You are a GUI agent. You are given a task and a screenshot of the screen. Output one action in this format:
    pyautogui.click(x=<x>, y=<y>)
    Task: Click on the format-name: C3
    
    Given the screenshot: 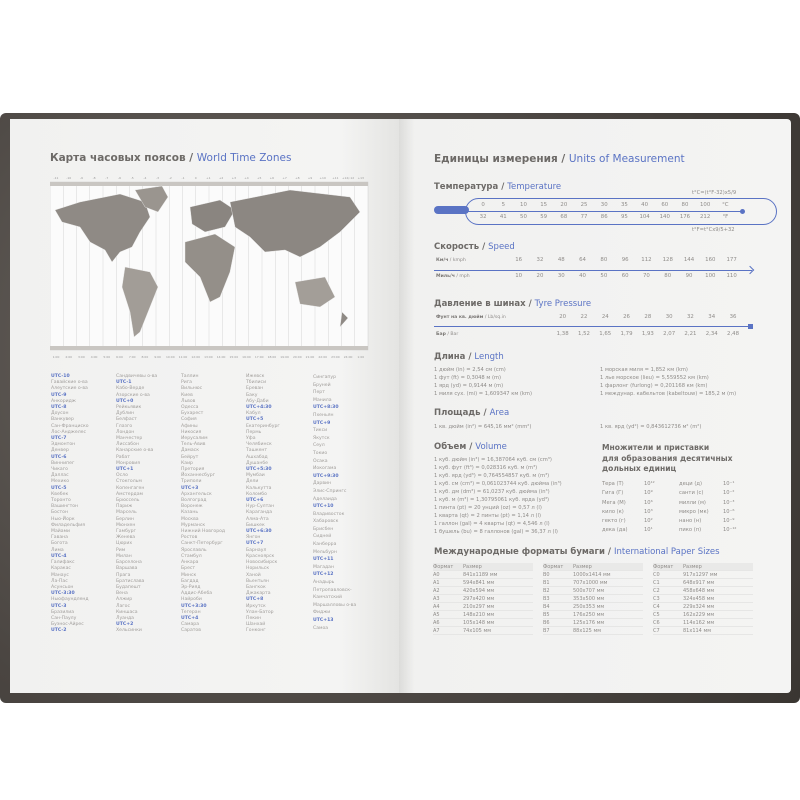 What is the action you would take?
    pyautogui.click(x=656, y=599)
    